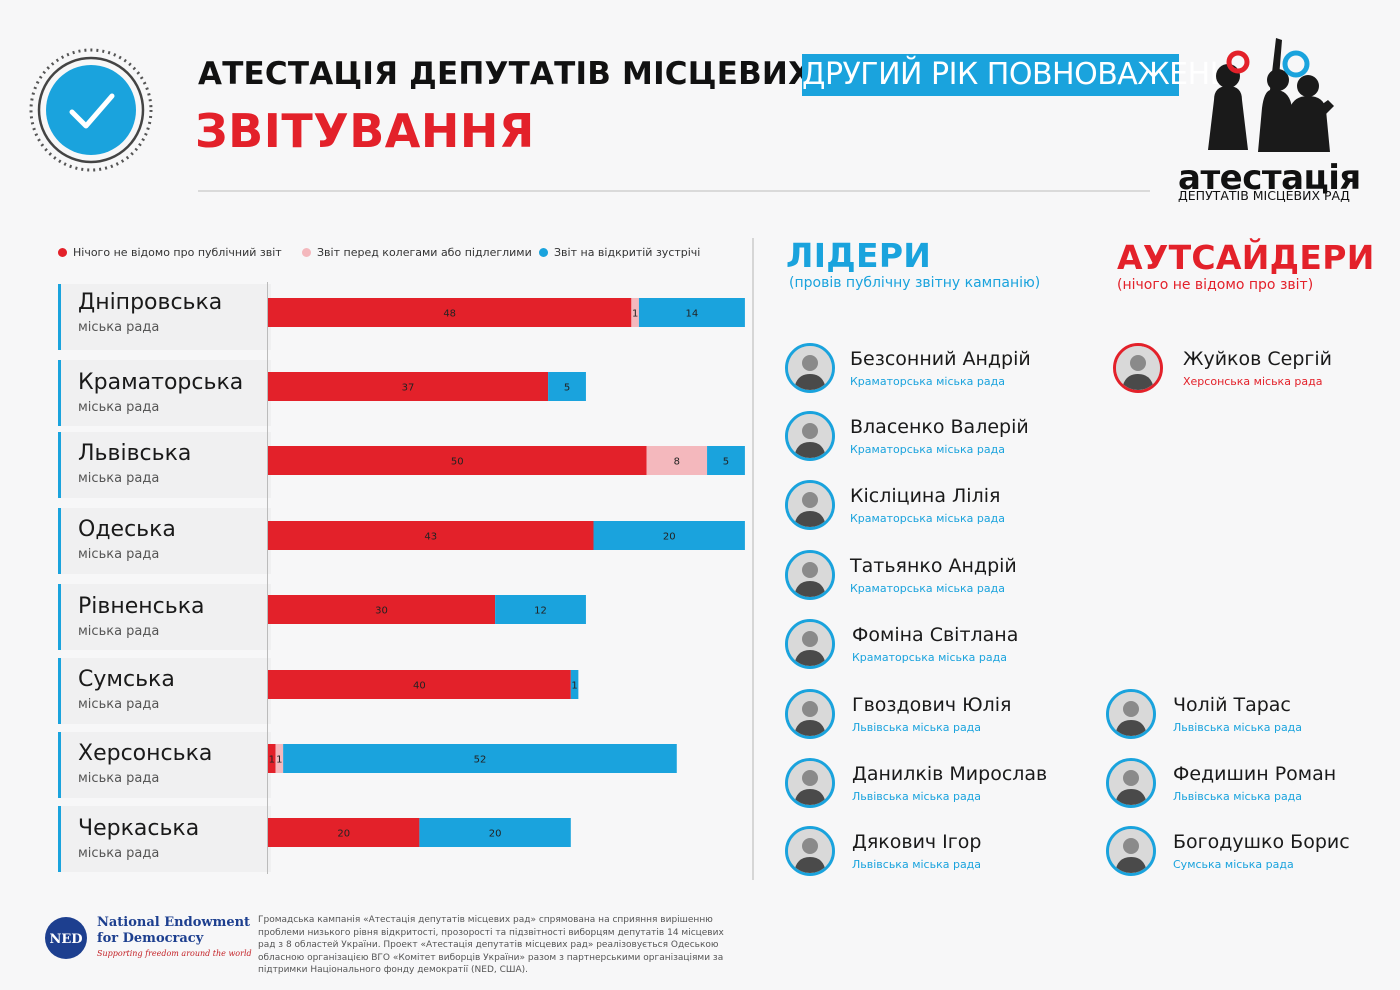 This screenshot has height=990, width=1400. I want to click on checkmark-badge-icon, so click(91, 110).